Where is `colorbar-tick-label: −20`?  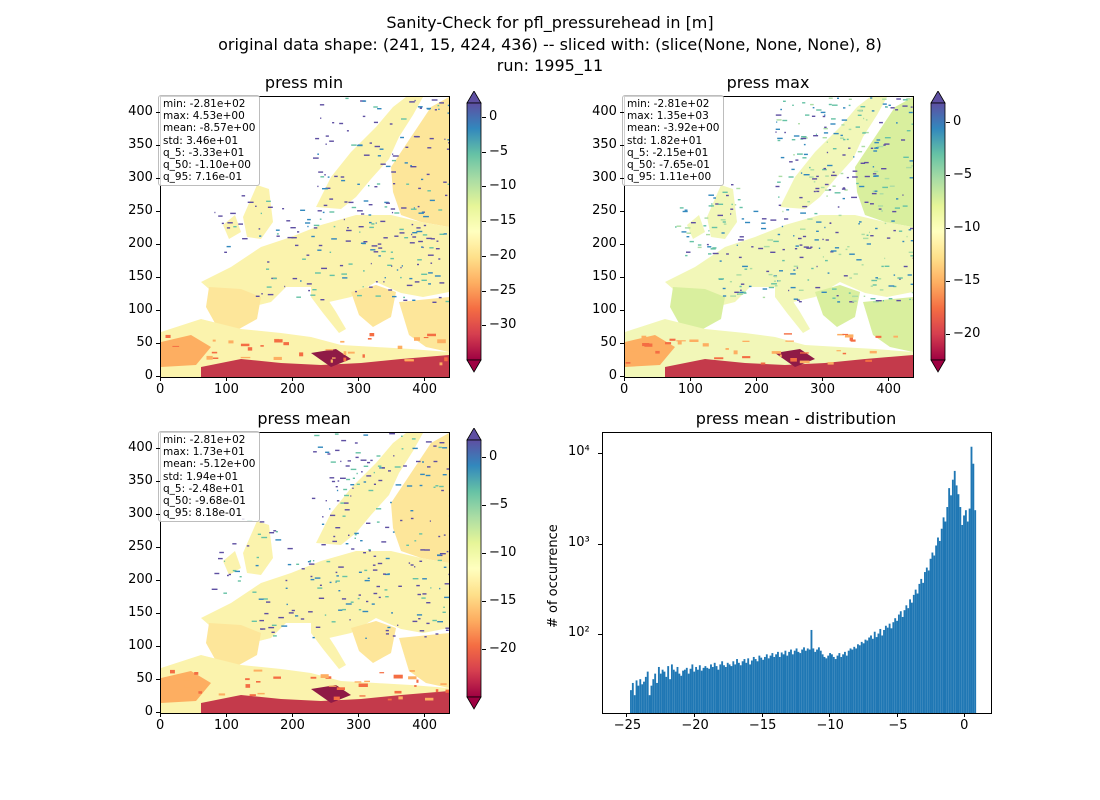
colorbar-tick-label: −20 is located at coordinates (503, 649).